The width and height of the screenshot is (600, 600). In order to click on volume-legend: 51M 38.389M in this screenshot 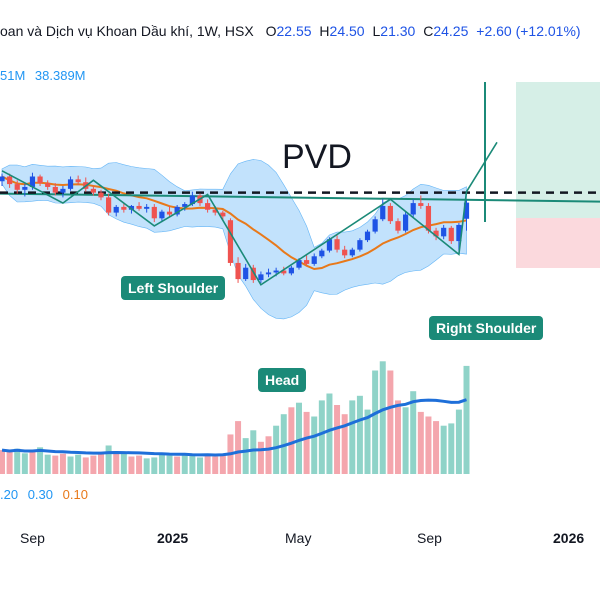, I will do `click(43, 75)`.